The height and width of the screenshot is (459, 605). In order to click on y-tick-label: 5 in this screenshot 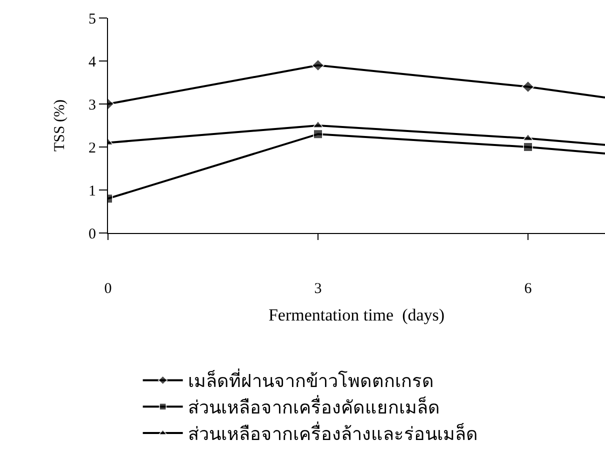, I will do `click(92, 19)`.